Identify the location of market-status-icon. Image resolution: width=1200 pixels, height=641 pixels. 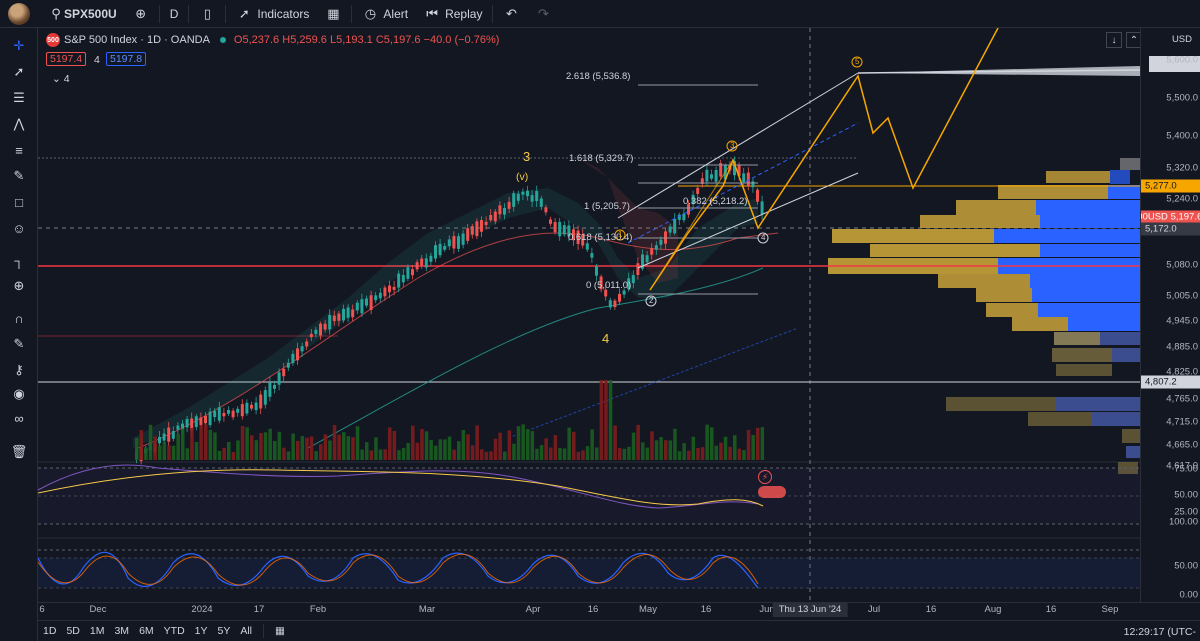
(222, 40).